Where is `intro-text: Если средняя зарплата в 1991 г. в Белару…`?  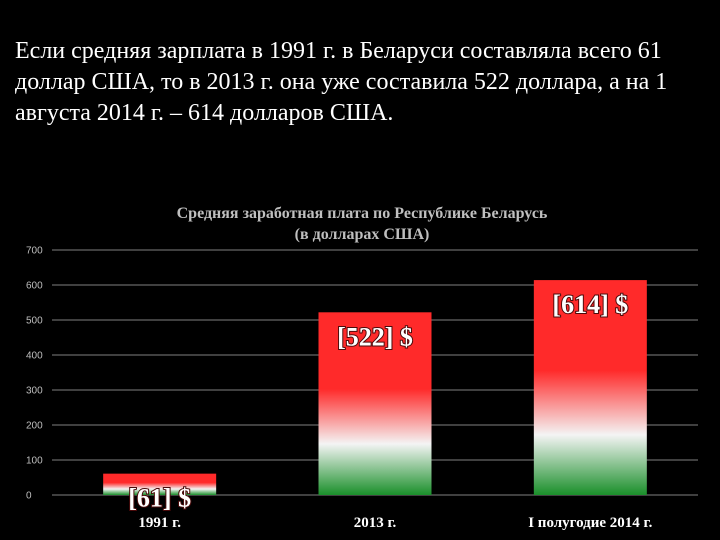 intro-text: Если средняя зарплата в 1991 г. в Белару… is located at coordinates (341, 82).